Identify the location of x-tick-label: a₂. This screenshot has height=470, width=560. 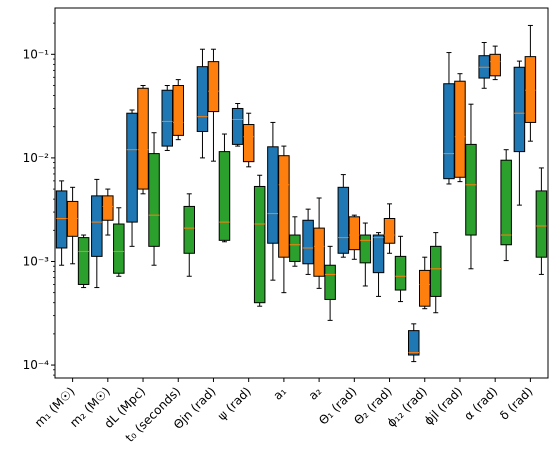
(315, 393).